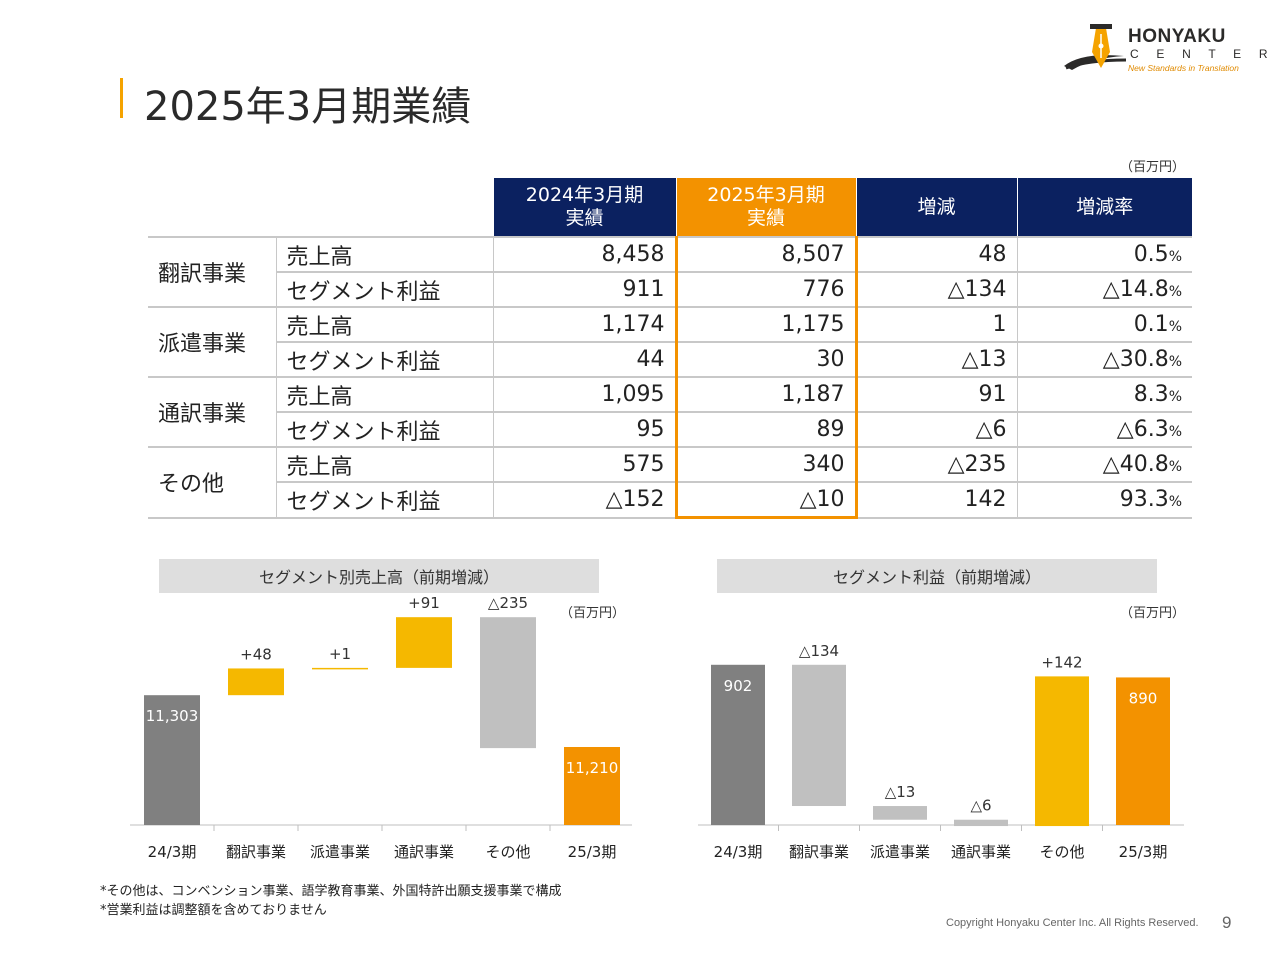 The height and width of the screenshot is (960, 1280). Describe the element at coordinates (212, 342) in the screenshot. I see `segment-name: 派遣事業` at that location.